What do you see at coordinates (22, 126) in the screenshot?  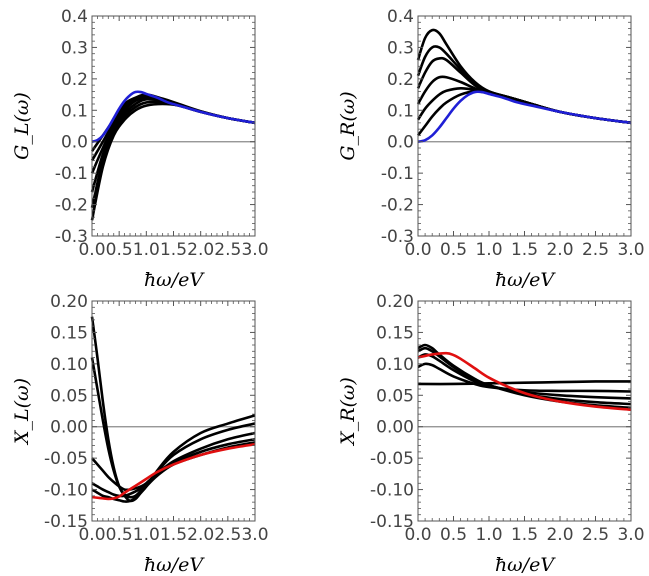 I see `y-axis-title: G_L(ω)` at bounding box center [22, 126].